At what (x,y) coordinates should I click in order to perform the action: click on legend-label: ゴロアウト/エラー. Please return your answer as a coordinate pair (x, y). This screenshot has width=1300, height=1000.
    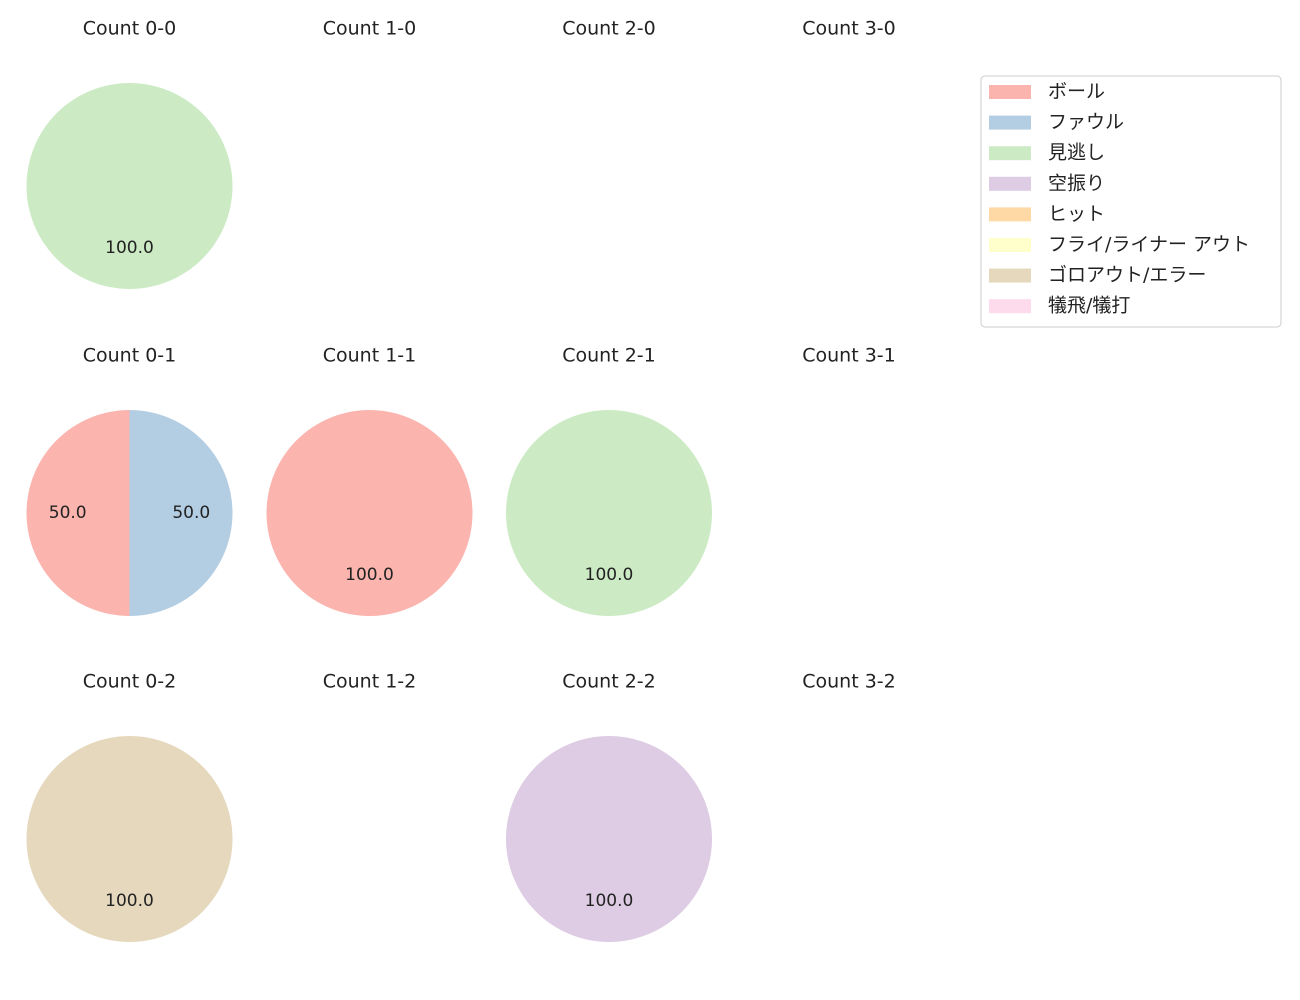
    Looking at the image, I should click on (1127, 275).